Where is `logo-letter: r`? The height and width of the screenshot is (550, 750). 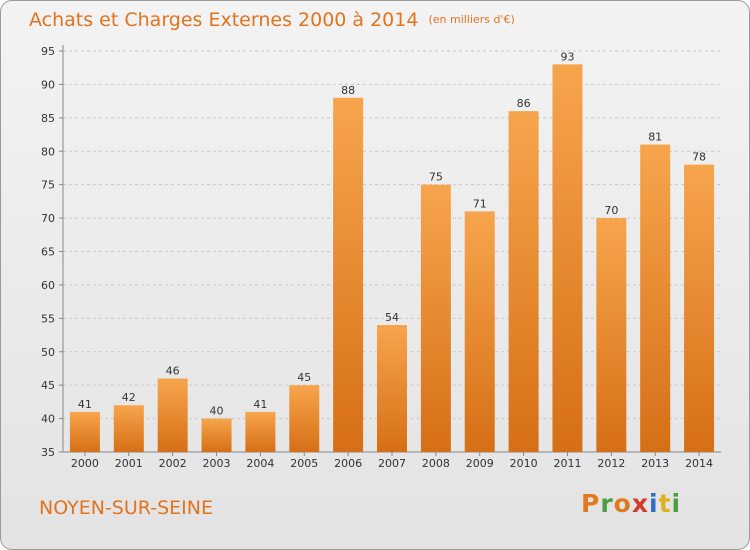
logo-letter: r is located at coordinates (607, 503).